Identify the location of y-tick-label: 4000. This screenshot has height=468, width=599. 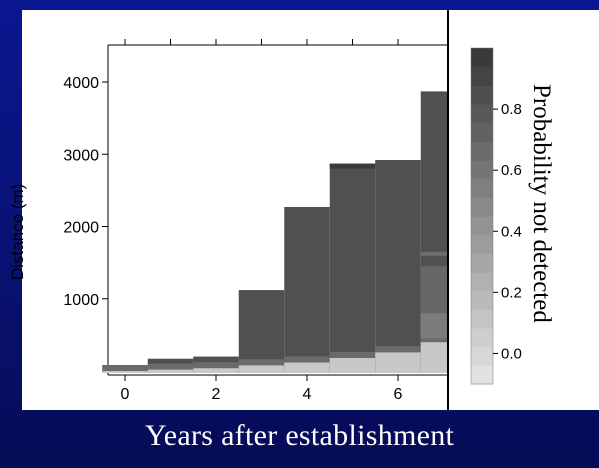
(81, 83).